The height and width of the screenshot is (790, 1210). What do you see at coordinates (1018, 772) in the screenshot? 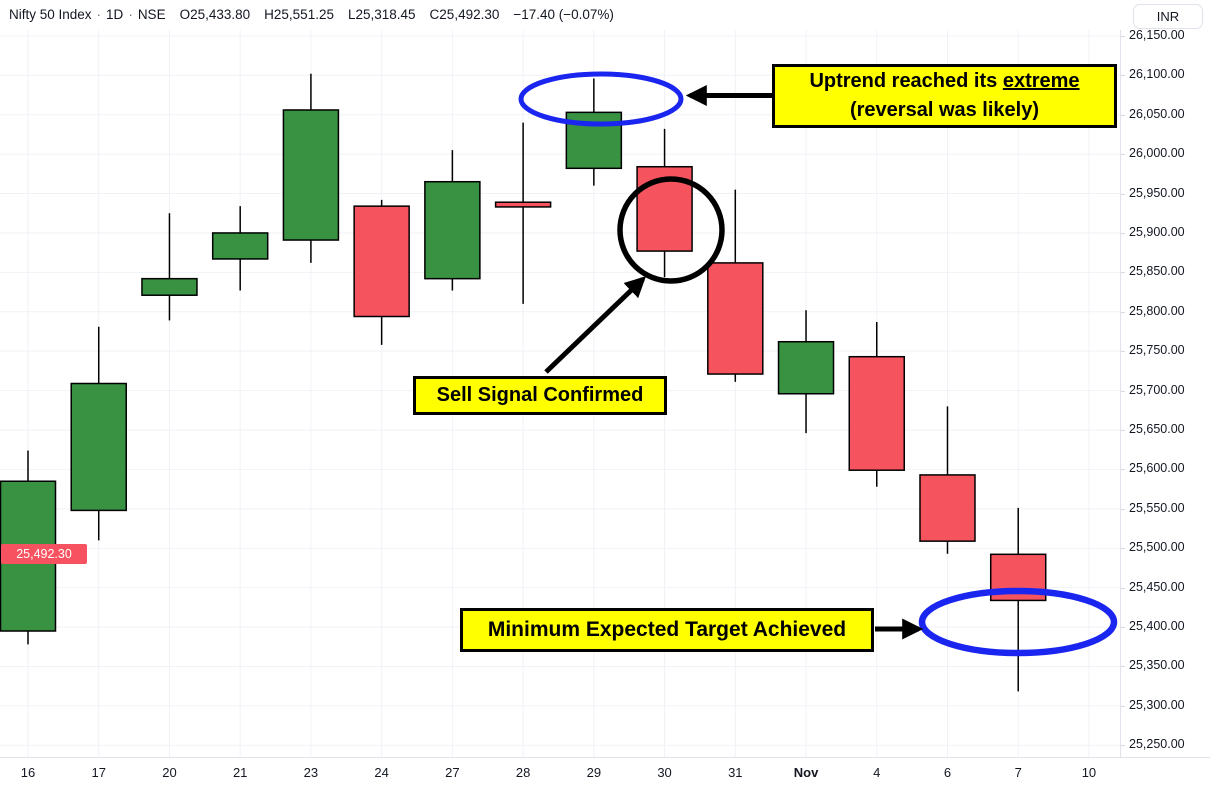
I see `x-axis-label: 7` at bounding box center [1018, 772].